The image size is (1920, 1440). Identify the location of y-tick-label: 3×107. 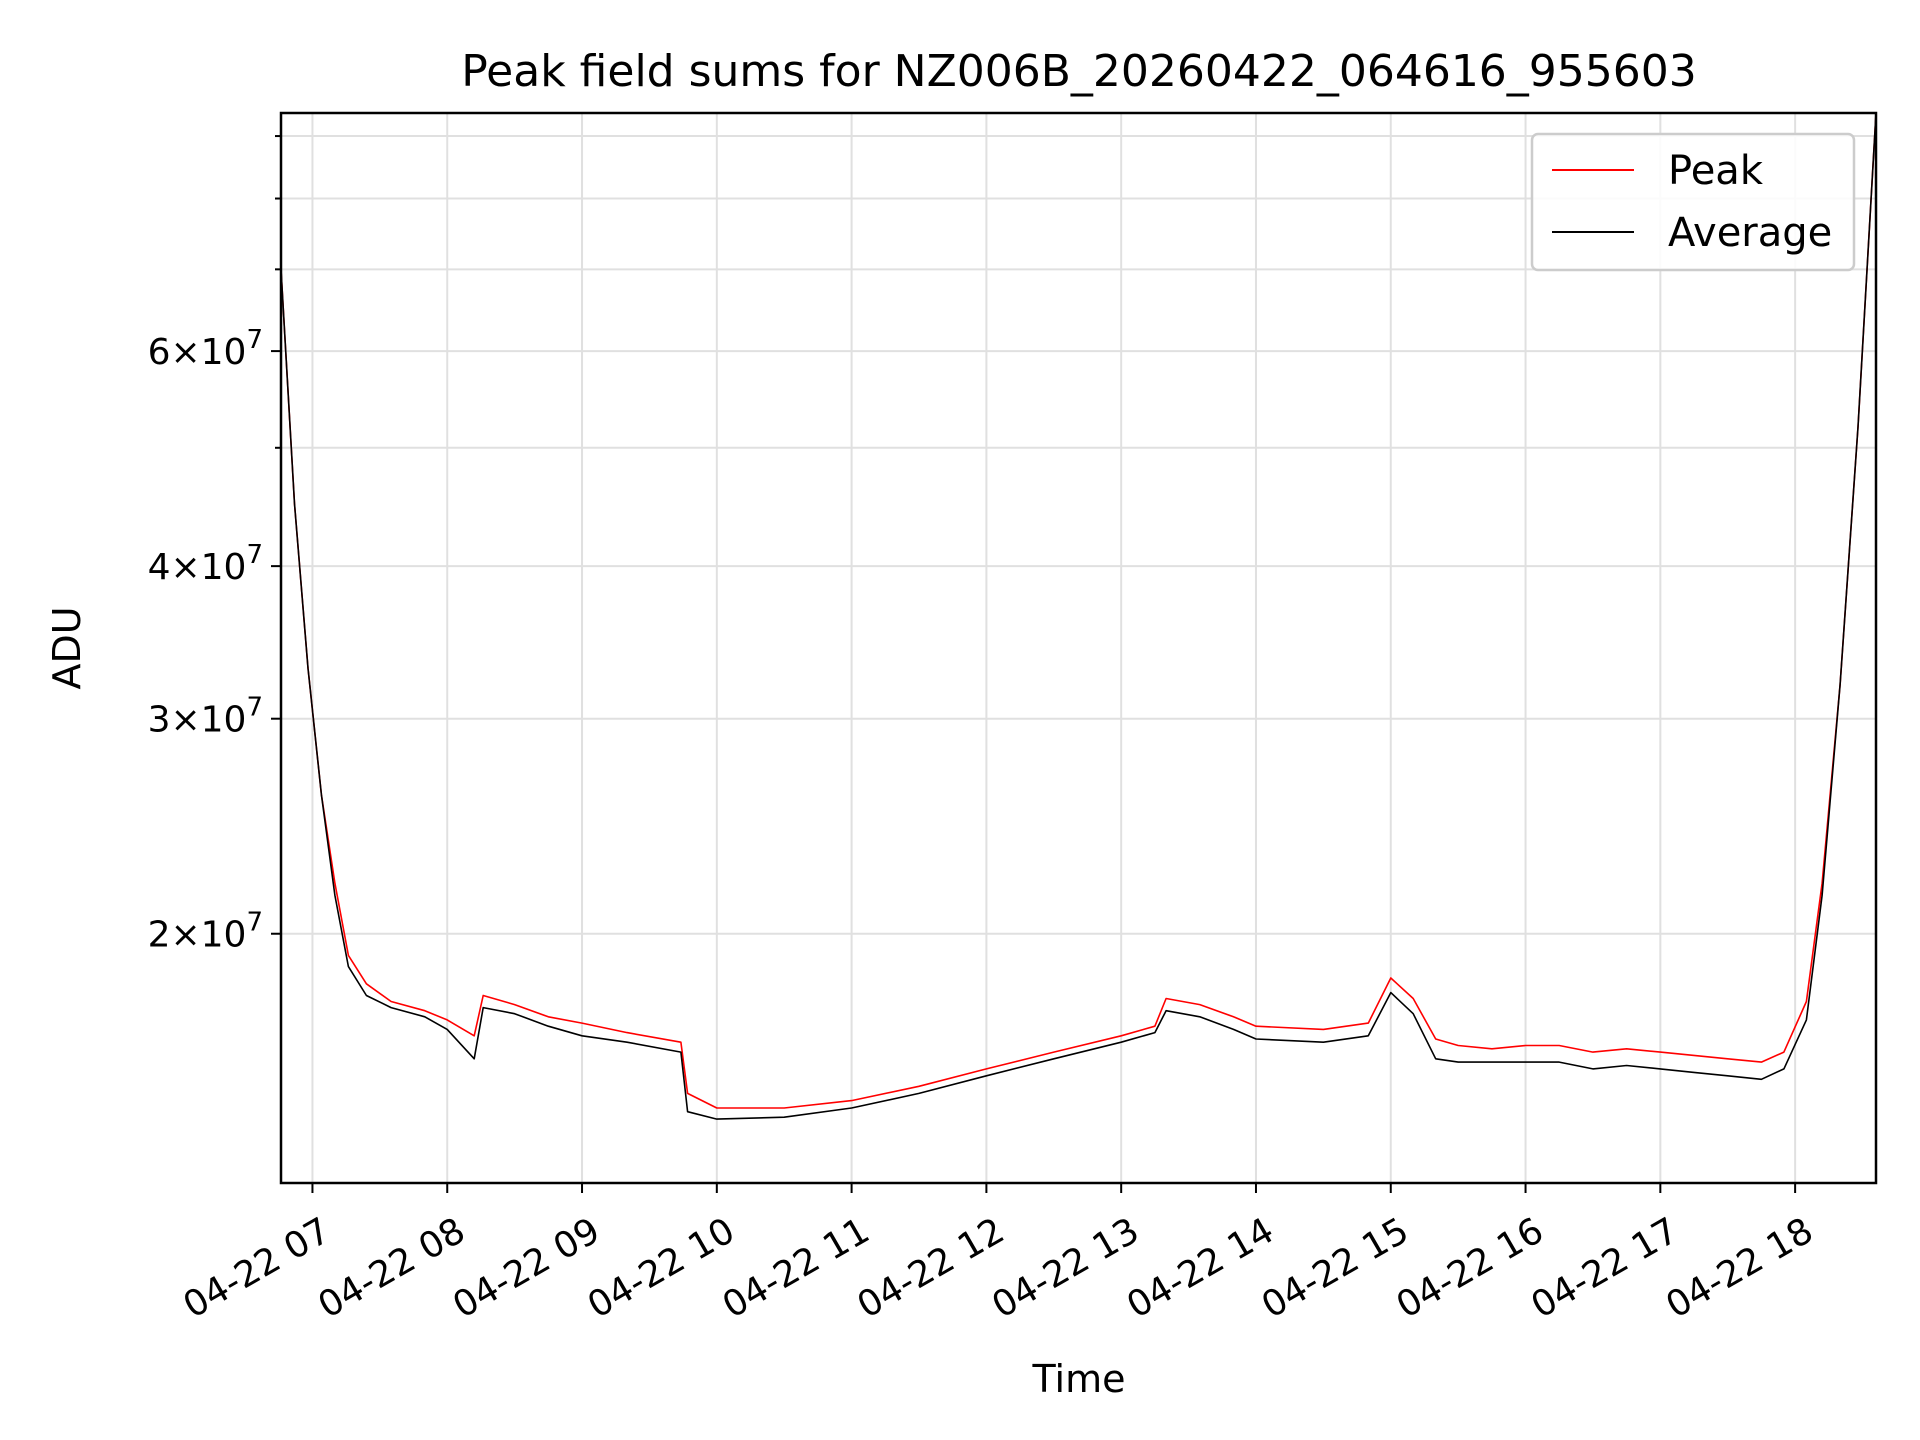
(205, 717).